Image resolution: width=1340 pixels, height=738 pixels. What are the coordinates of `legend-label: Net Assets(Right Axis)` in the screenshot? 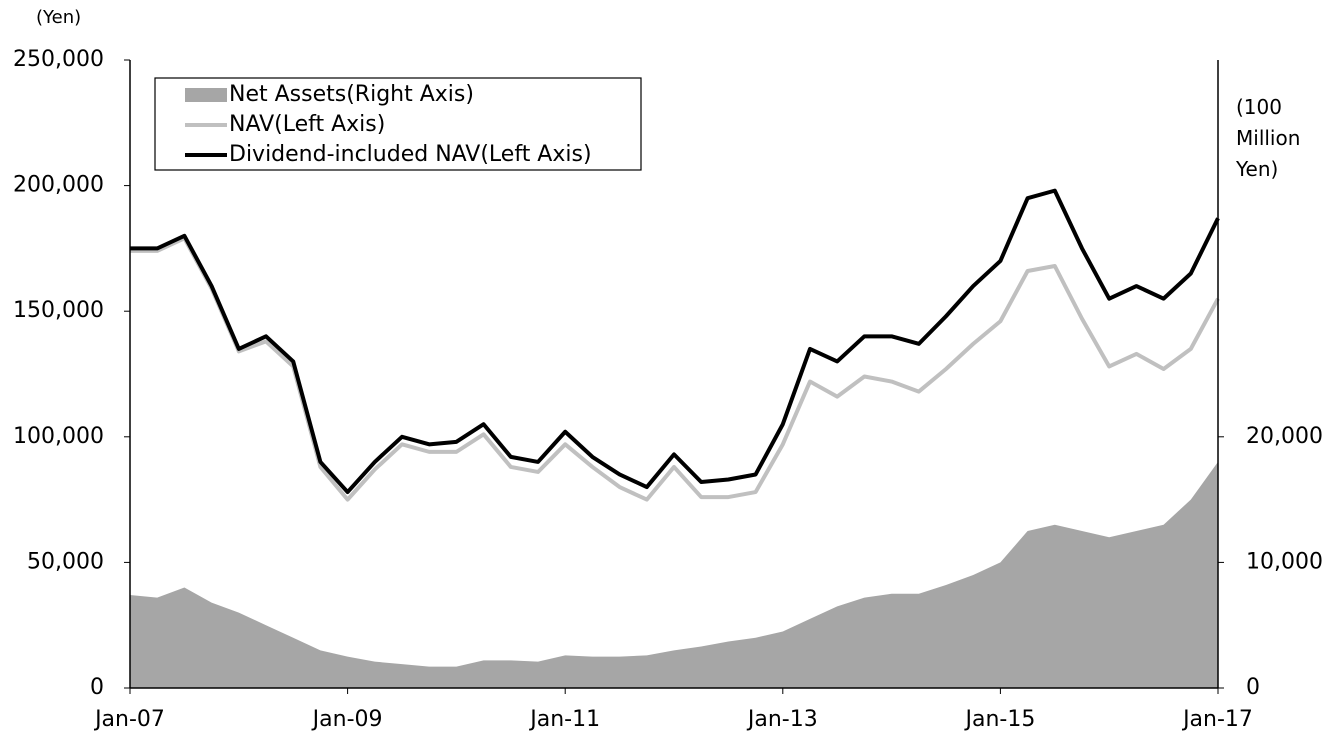 It's located at (351, 94).